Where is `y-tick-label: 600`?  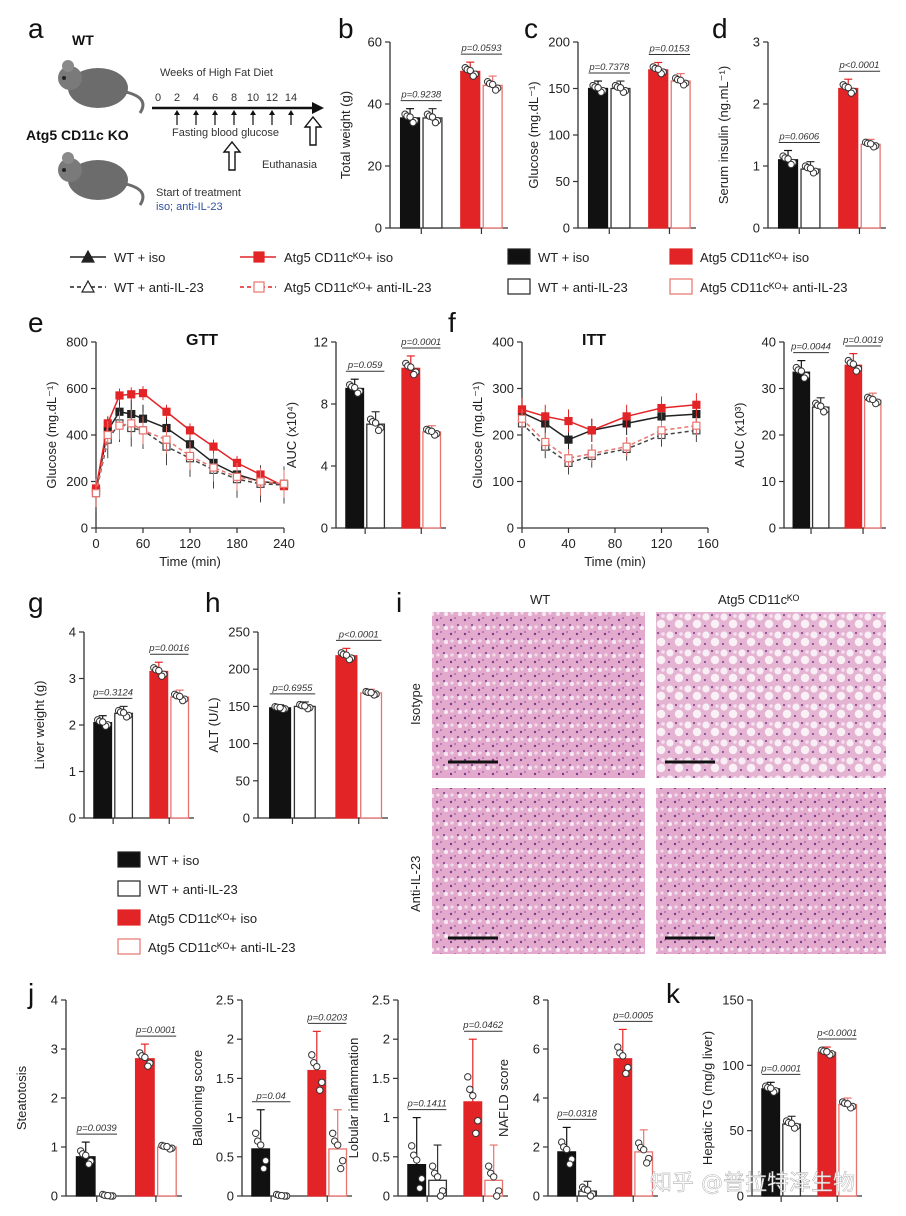 y-tick-label: 600 is located at coordinates (77, 388).